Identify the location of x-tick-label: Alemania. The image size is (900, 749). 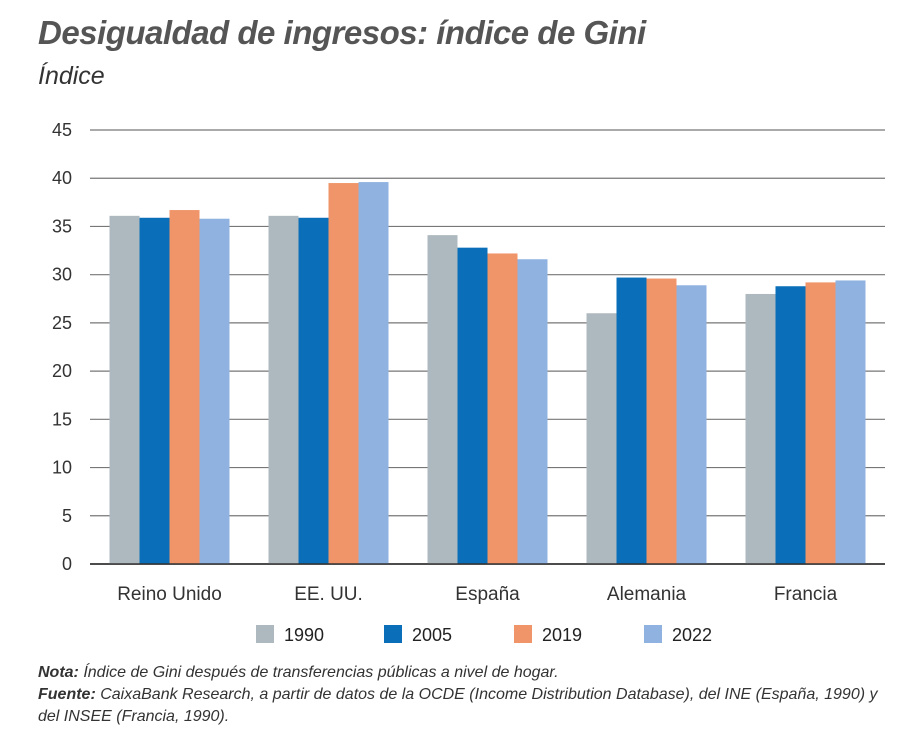
(647, 594).